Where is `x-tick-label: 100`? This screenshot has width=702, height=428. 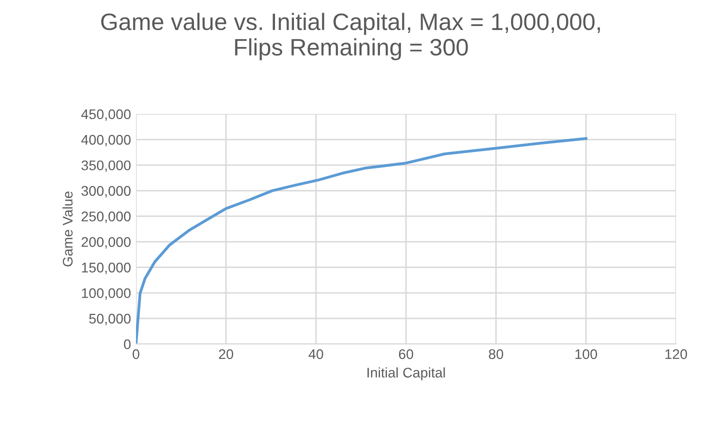
x-tick-label: 100 is located at coordinates (586, 354).